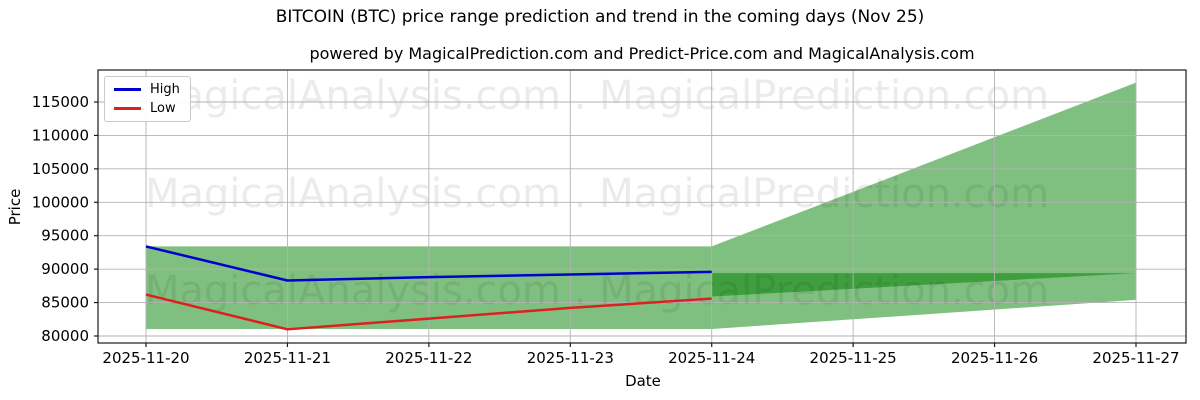  What do you see at coordinates (428, 312) in the screenshot?
I see `low-line` at bounding box center [428, 312].